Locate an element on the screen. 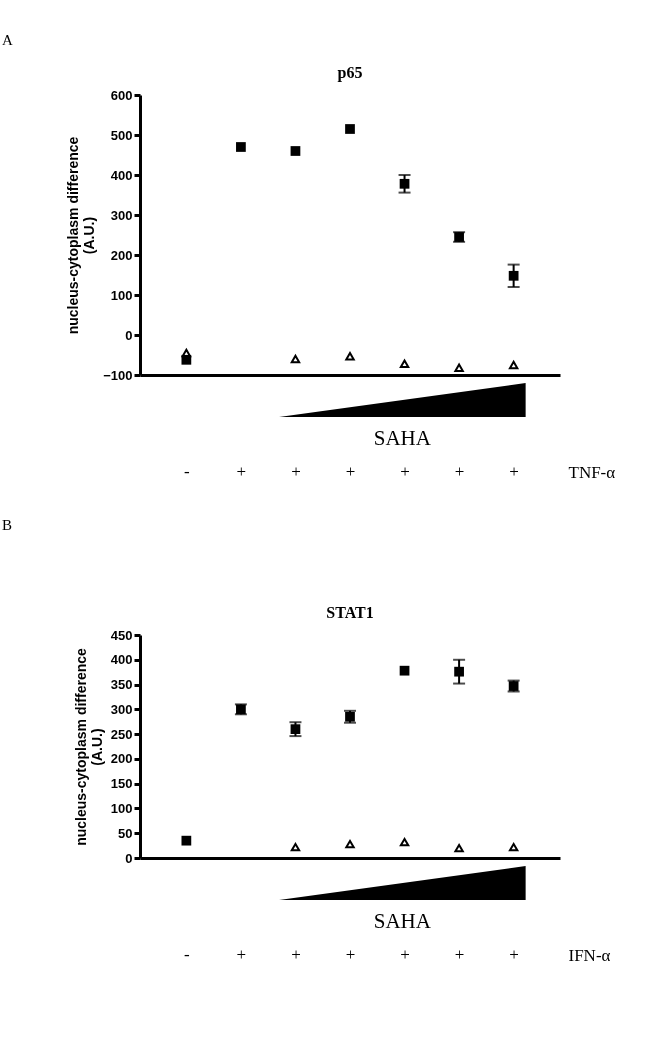 Image resolution: width=659 pixels, height=1059 pixels. y-tick-label: 250 is located at coordinates (121, 734).